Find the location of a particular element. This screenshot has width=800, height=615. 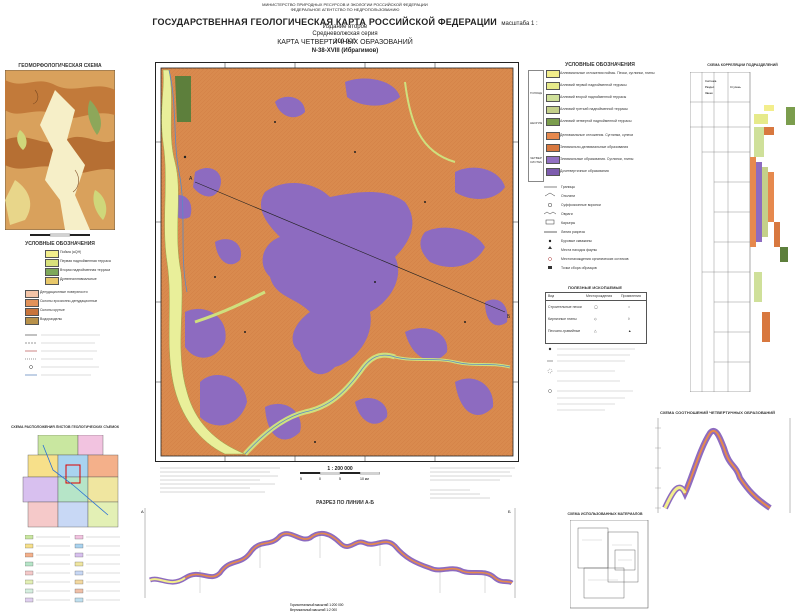

series: Средневолжская серия is located at coordinates (345, 34).